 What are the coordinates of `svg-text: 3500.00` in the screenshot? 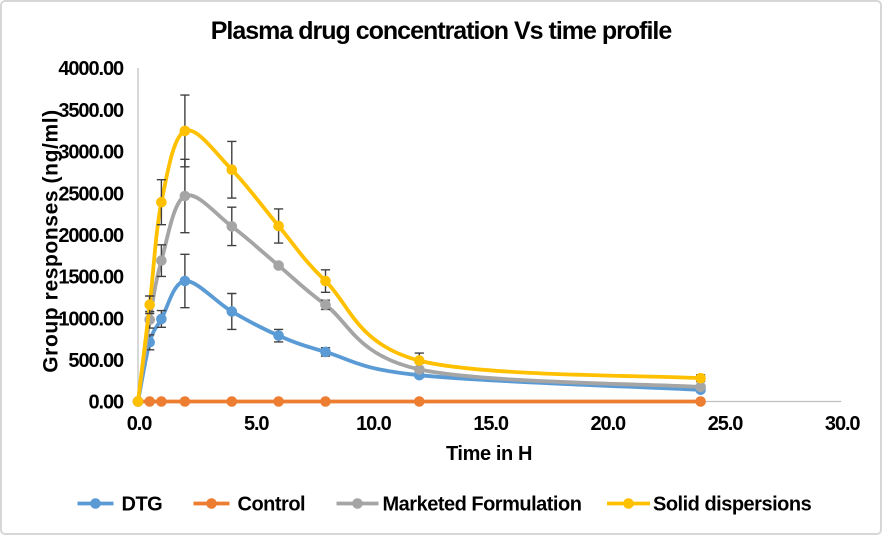 It's located at (91, 111).